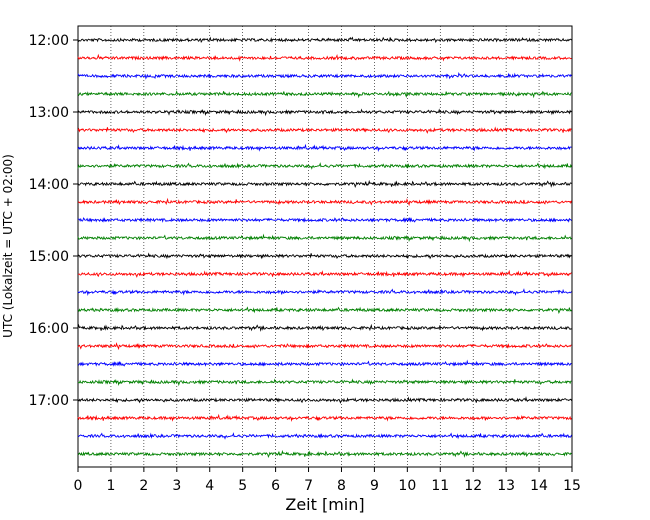 Image resolution: width=650 pixels, height=520 pixels. I want to click on y-tick-label: 17:00, so click(49, 401).